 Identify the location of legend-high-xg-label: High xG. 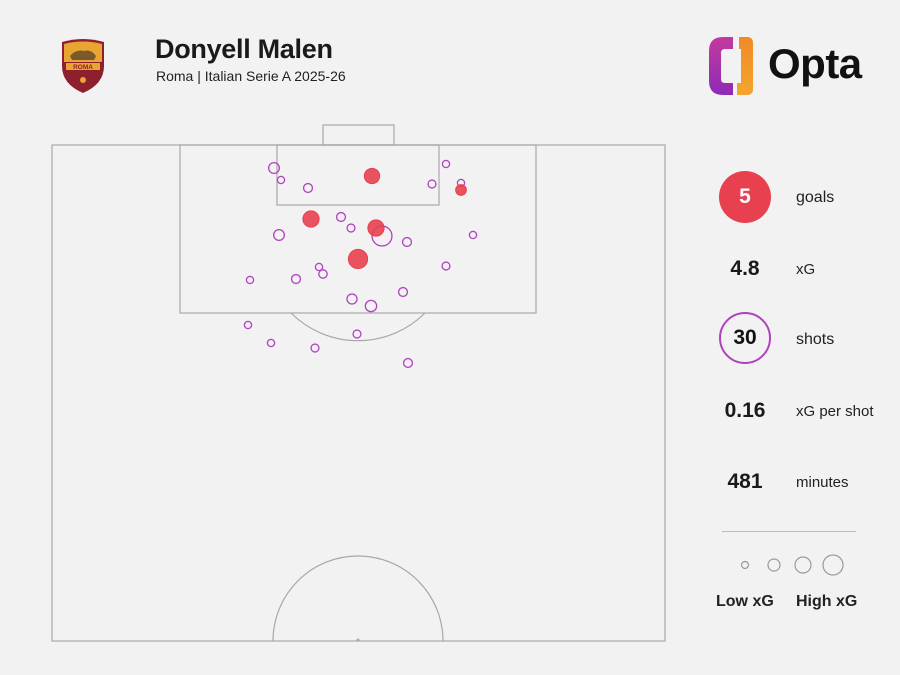
(827, 601).